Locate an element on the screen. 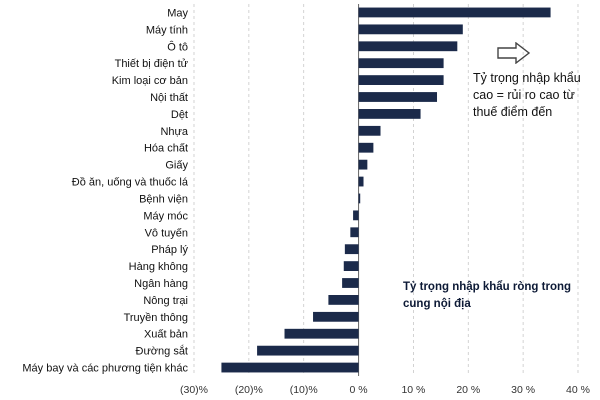 Image resolution: width=600 pixels, height=400 pixels. category-label: Hóa chất is located at coordinates (166, 149).